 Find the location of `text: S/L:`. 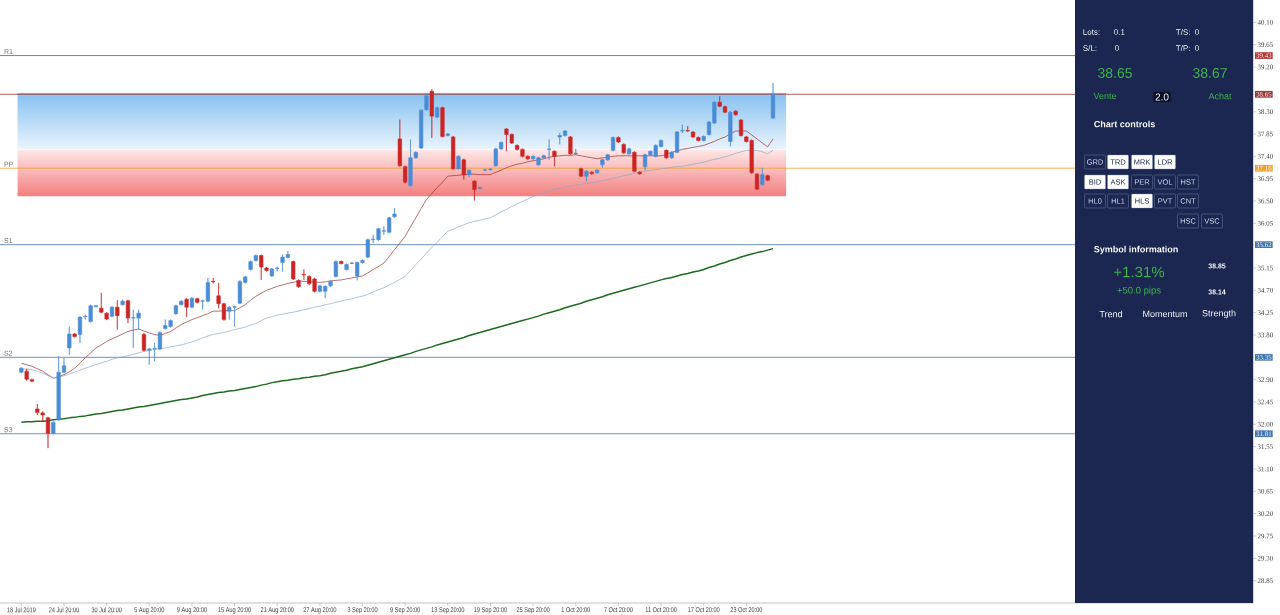

text: S/L: is located at coordinates (1090, 48).